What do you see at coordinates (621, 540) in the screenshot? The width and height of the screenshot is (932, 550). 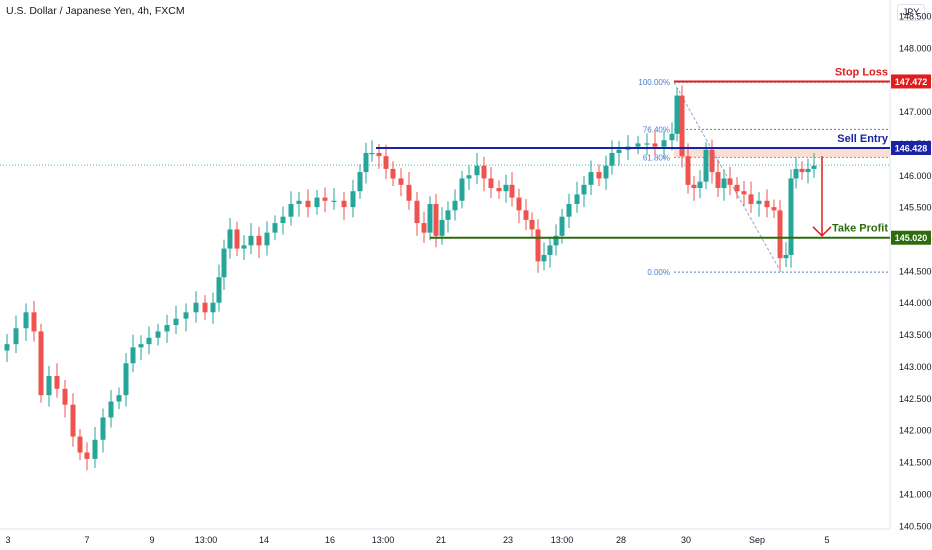 I see `time-tick-label: 28` at bounding box center [621, 540].